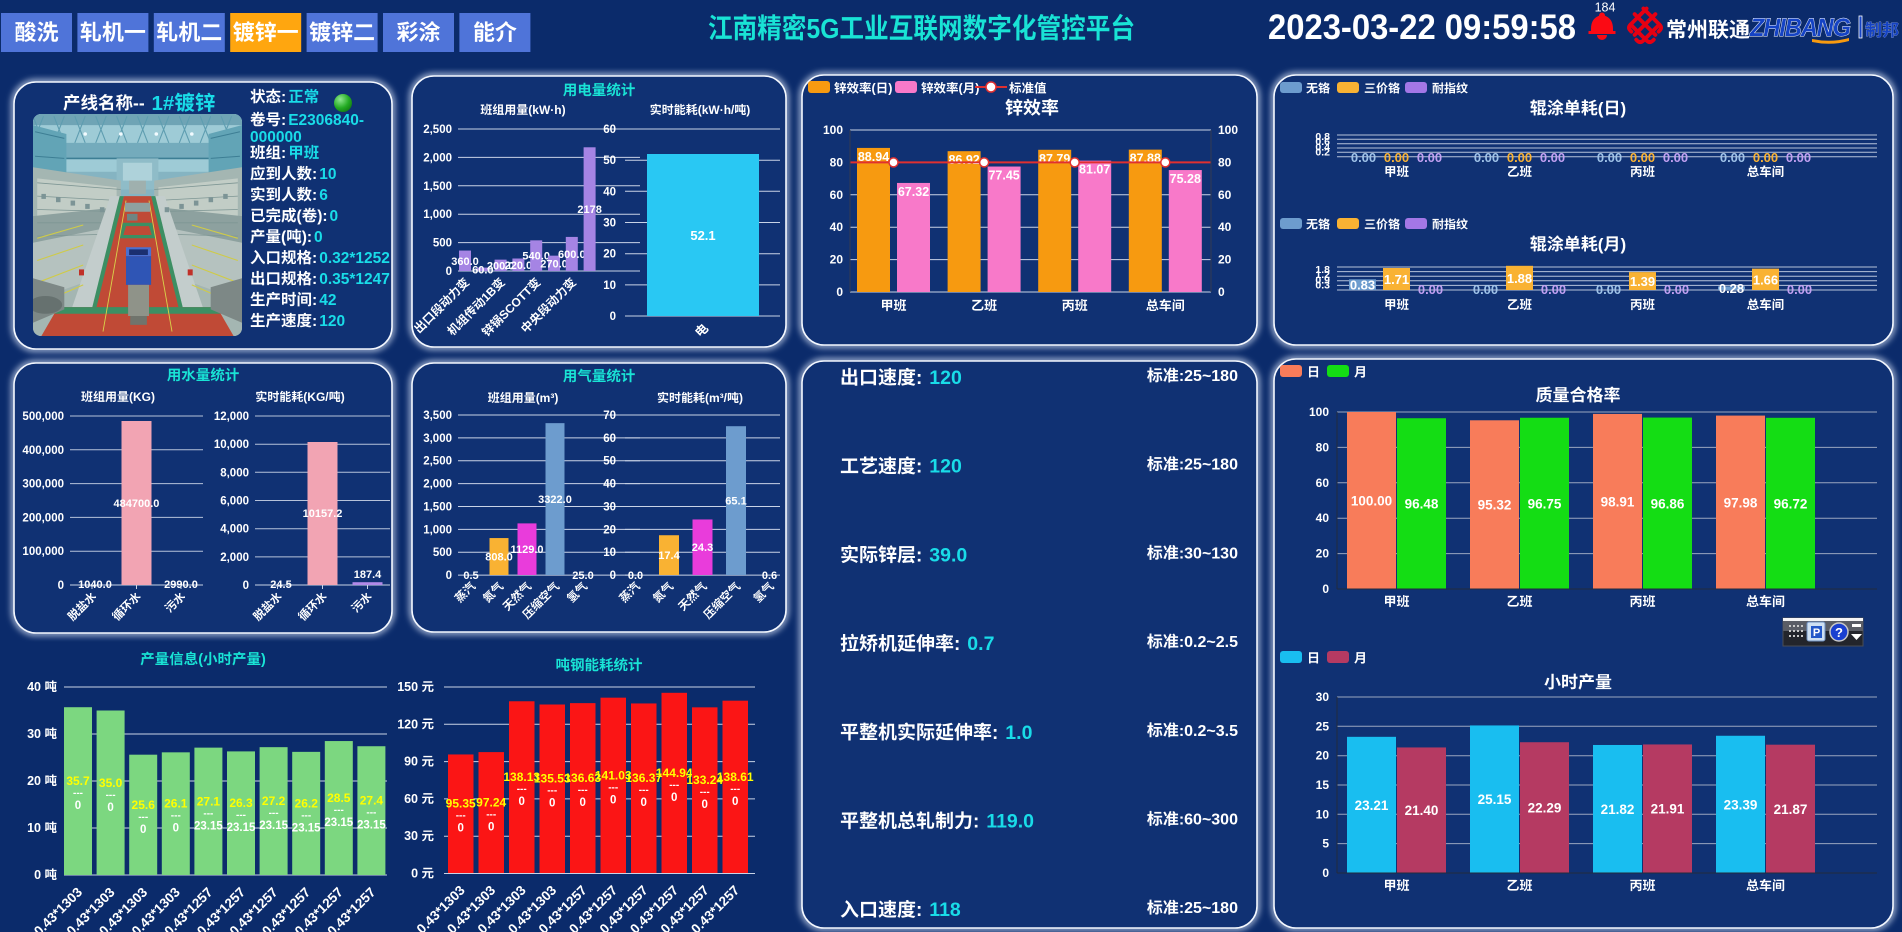 The image size is (1902, 932). Describe the element at coordinates (552, 779) in the screenshot. I see `svg-text: 135.53` at that location.